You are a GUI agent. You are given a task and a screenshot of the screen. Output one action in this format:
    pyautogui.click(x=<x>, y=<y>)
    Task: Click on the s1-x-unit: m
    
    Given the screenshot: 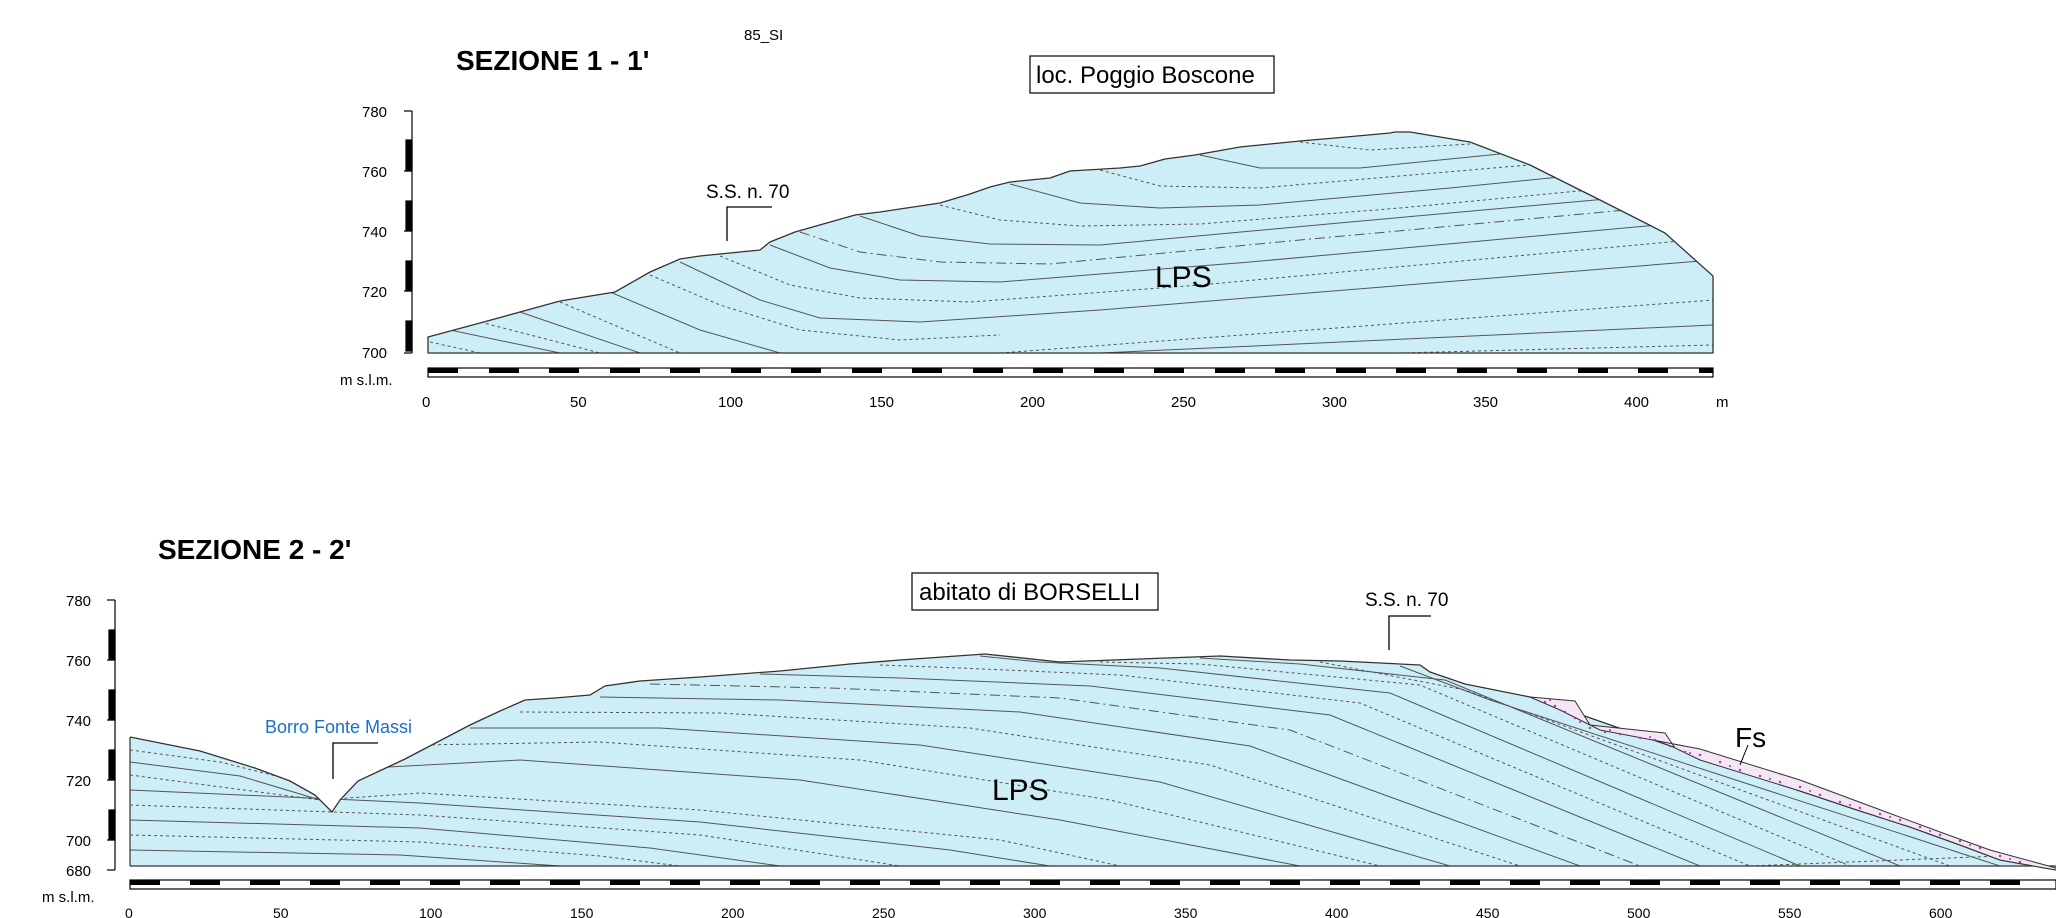 What is the action you would take?
    pyautogui.click(x=1722, y=402)
    